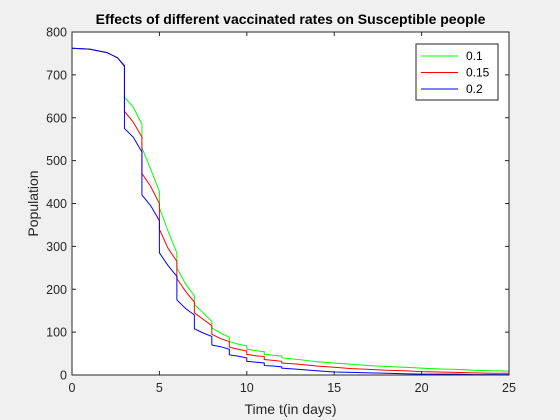 This screenshot has width=560, height=420. What do you see at coordinates (56, 161) in the screenshot?
I see `y-tick-label: 500` at bounding box center [56, 161].